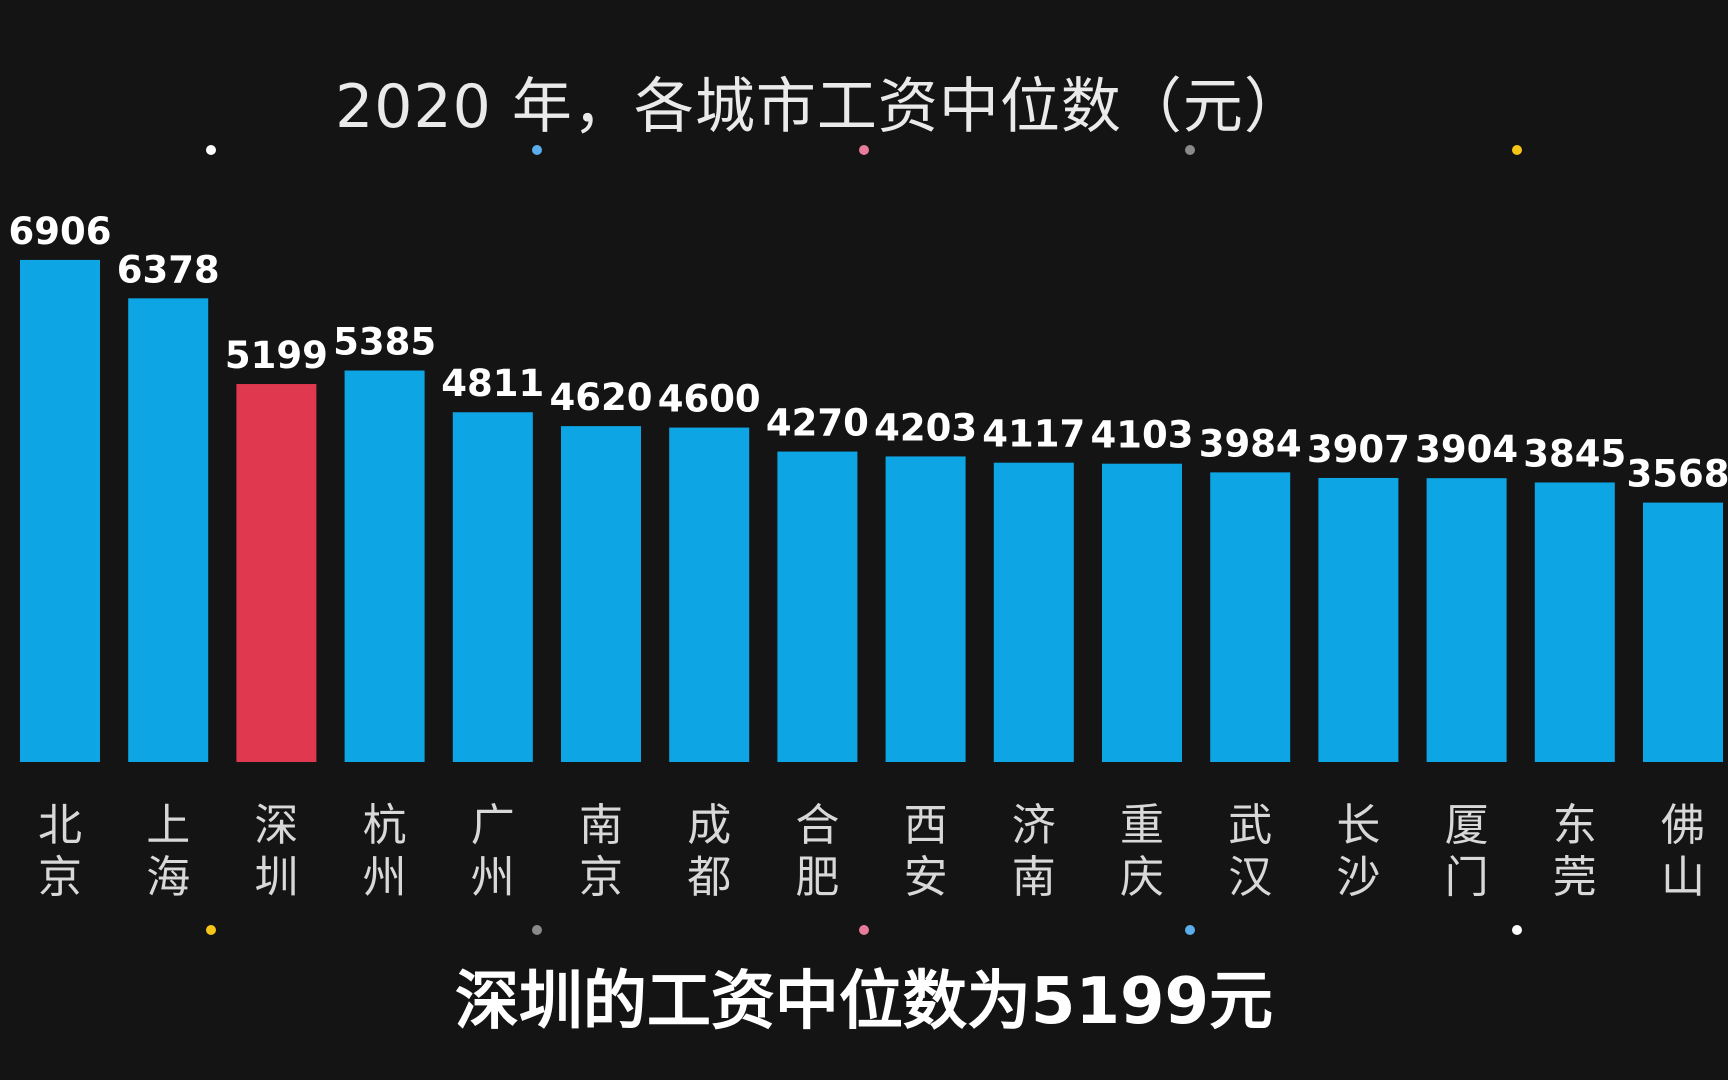 The height and width of the screenshot is (1080, 1728). What do you see at coordinates (1033, 434) in the screenshot?
I see `value-label-10: 4117` at bounding box center [1033, 434].